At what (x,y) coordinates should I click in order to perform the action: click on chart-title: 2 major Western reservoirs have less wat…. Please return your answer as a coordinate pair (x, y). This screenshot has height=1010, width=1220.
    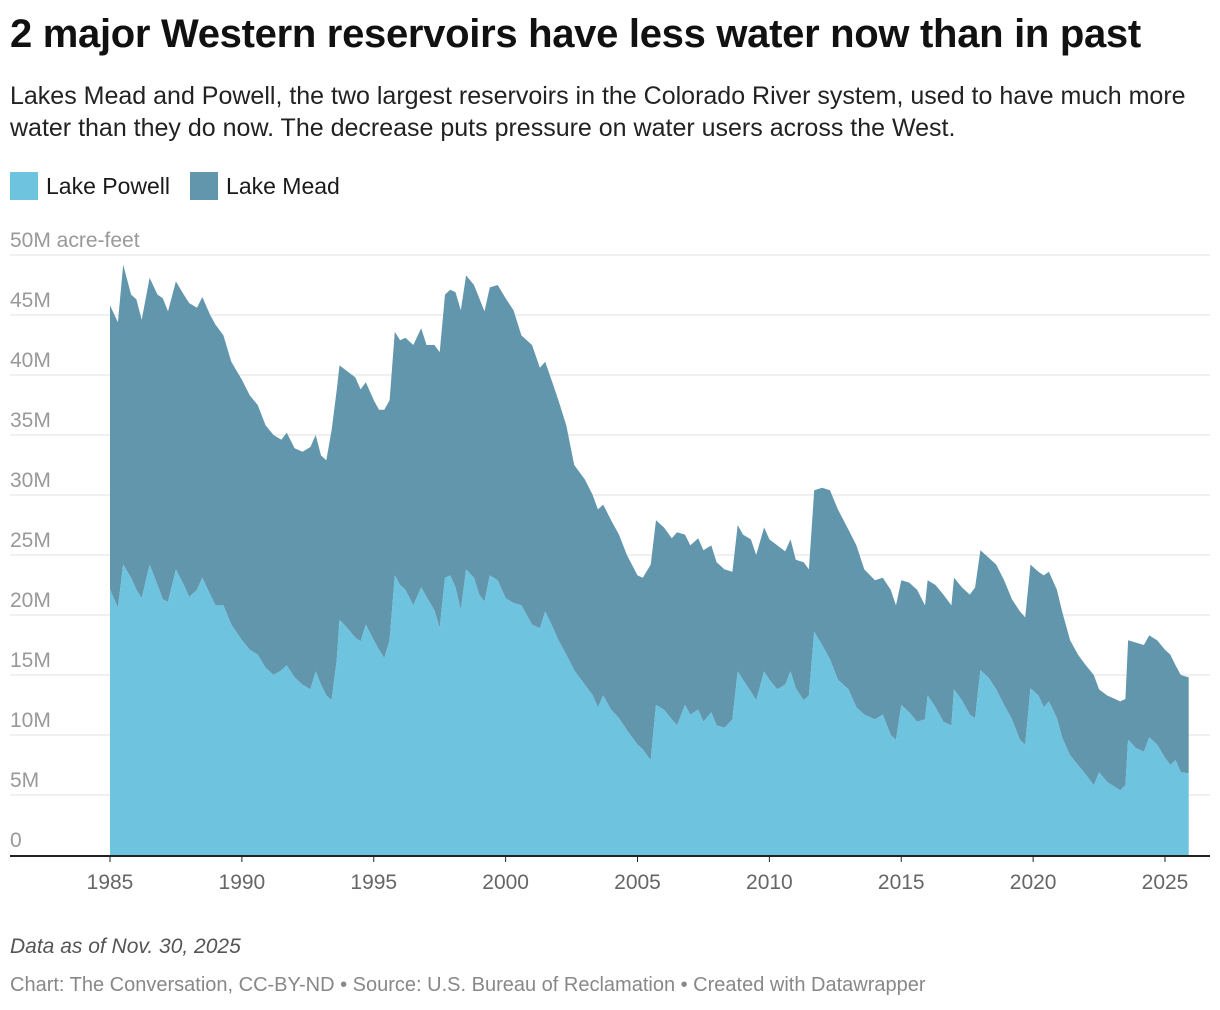
    Looking at the image, I should click on (575, 34).